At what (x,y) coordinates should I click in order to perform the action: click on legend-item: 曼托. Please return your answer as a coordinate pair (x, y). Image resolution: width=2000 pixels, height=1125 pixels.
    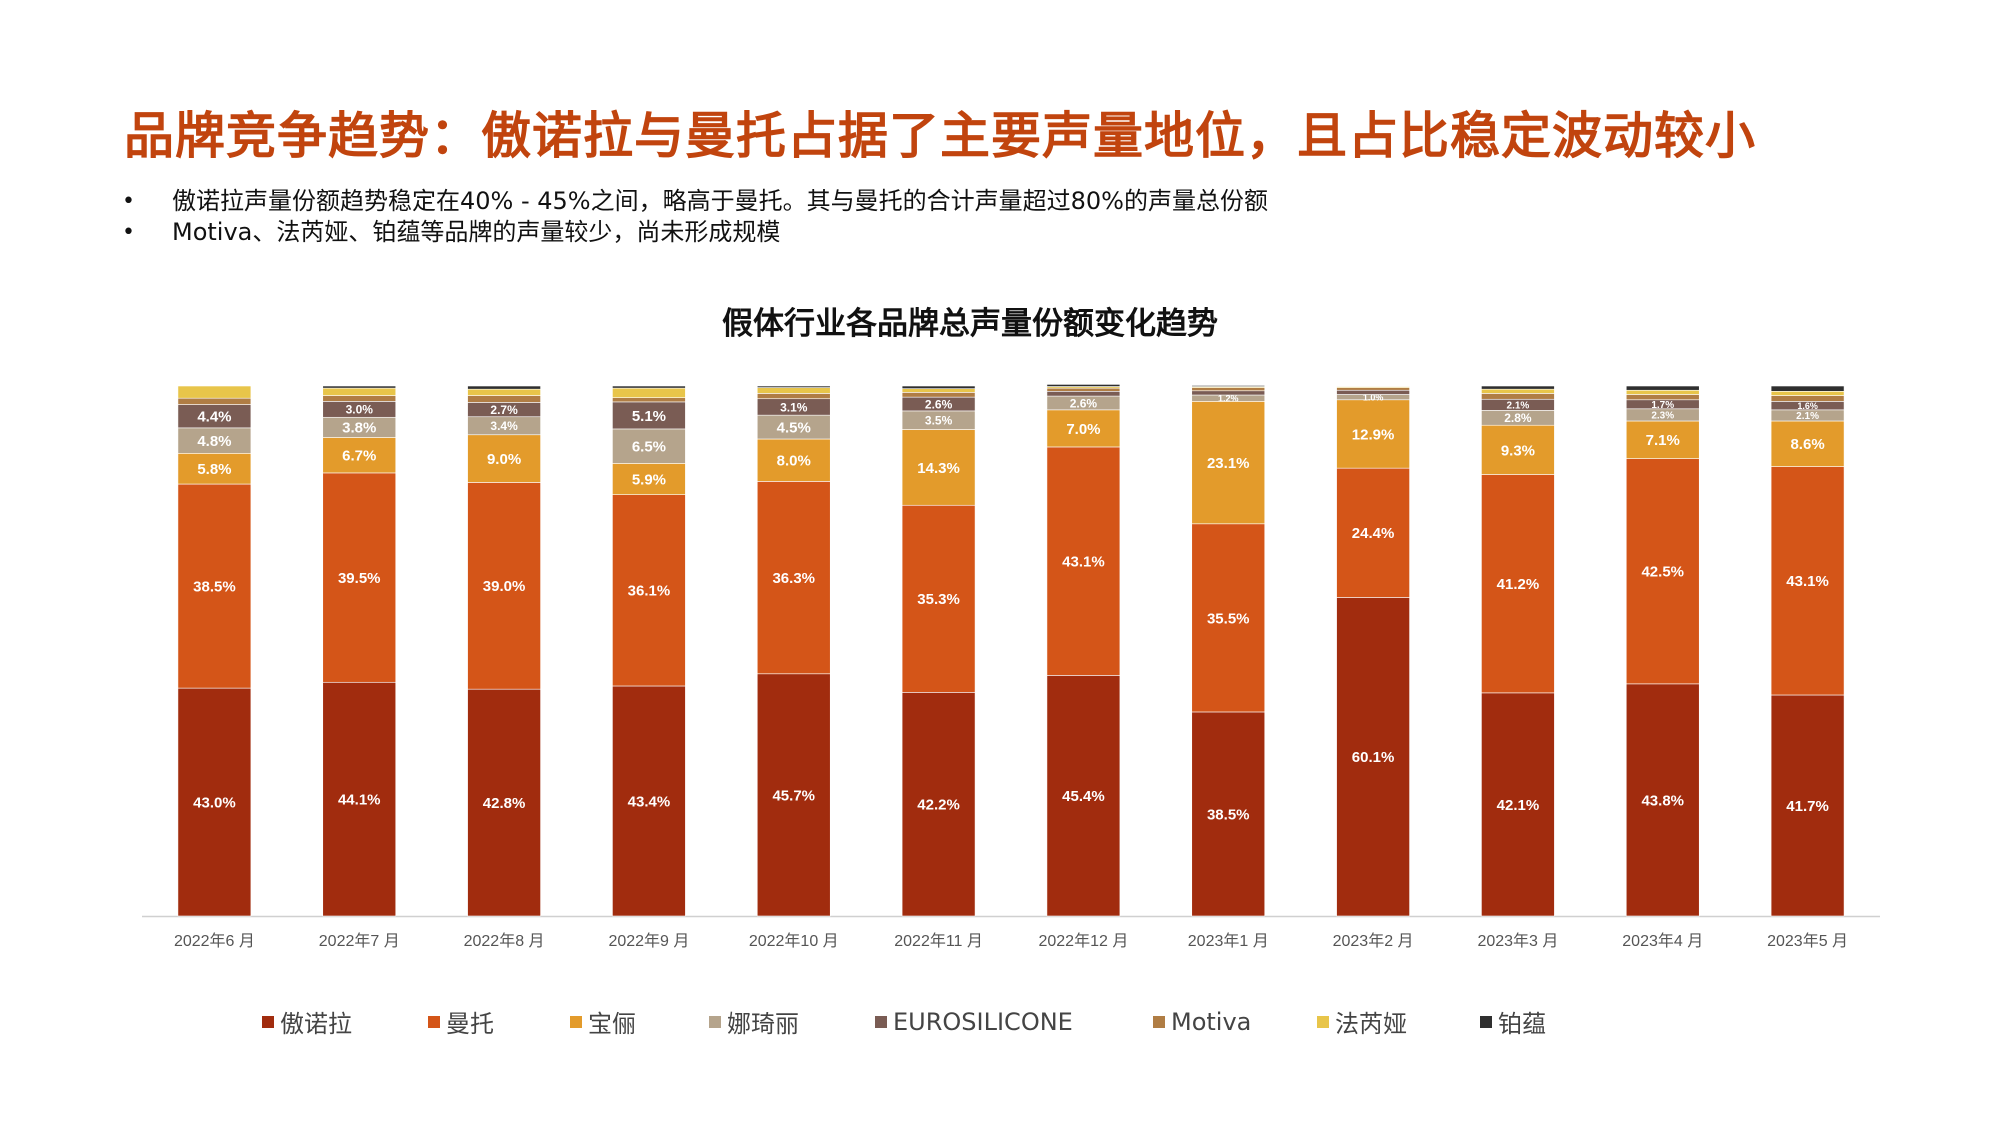
    Looking at the image, I should click on (499, 1021).